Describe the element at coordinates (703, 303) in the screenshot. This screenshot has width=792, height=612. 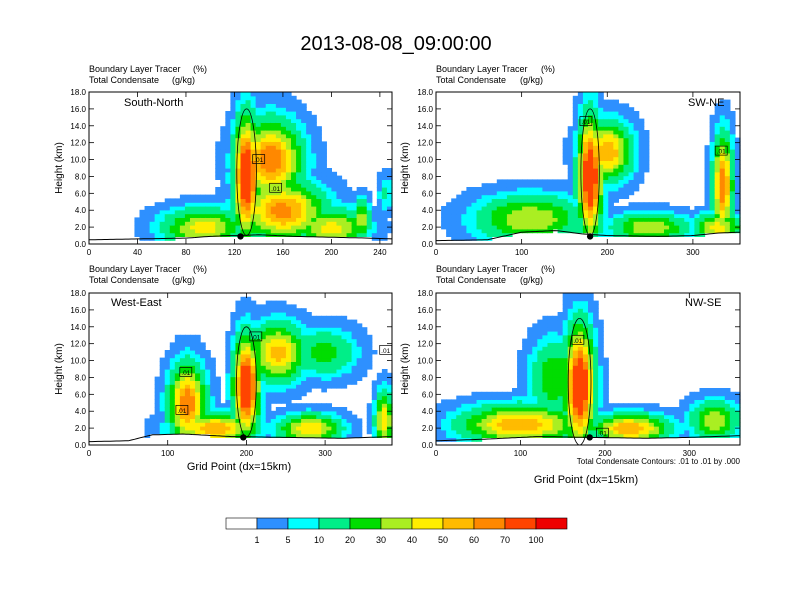
I see `panel-label: NW-SE` at that location.